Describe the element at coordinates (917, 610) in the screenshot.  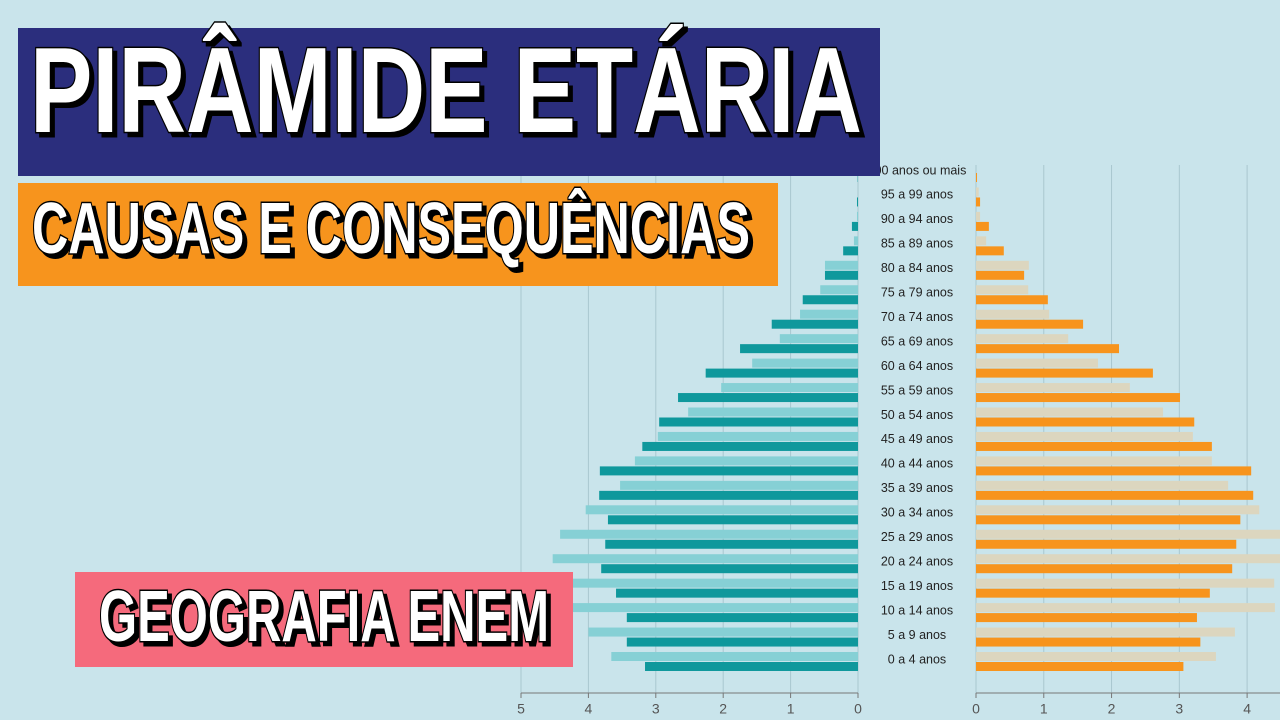
I see `category-label: 10 a 14 anos` at that location.